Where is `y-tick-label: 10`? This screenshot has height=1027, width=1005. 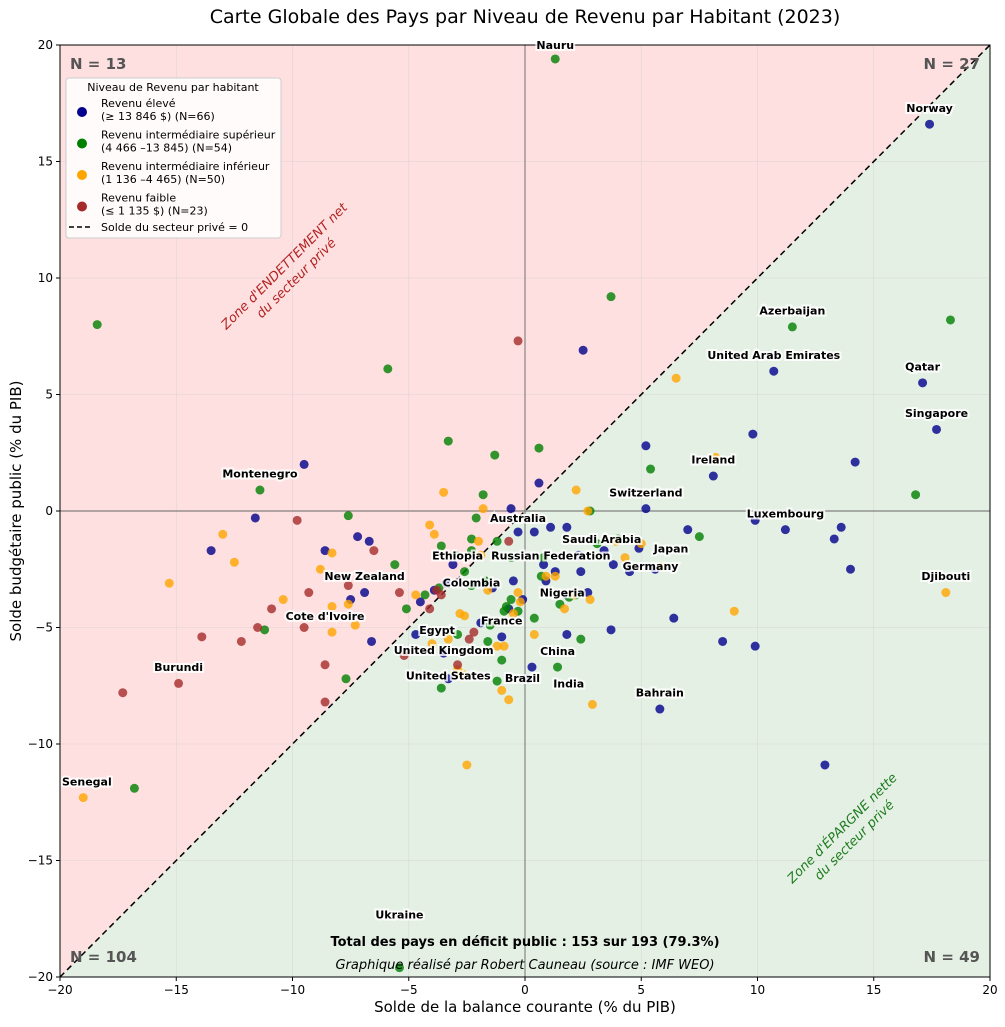 y-tick-label: 10 is located at coordinates (45, 278).